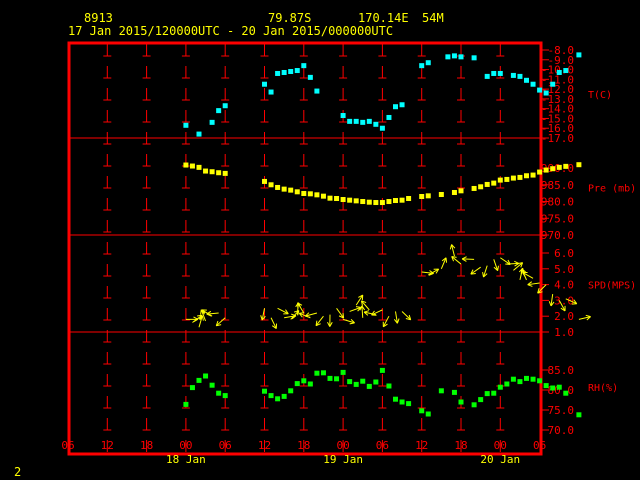 The width and height of the screenshot is (640, 480). What do you see at coordinates (612, 286) in the screenshot?
I see `wind-axis-label: SPD(MPS)` at bounding box center [612, 286].